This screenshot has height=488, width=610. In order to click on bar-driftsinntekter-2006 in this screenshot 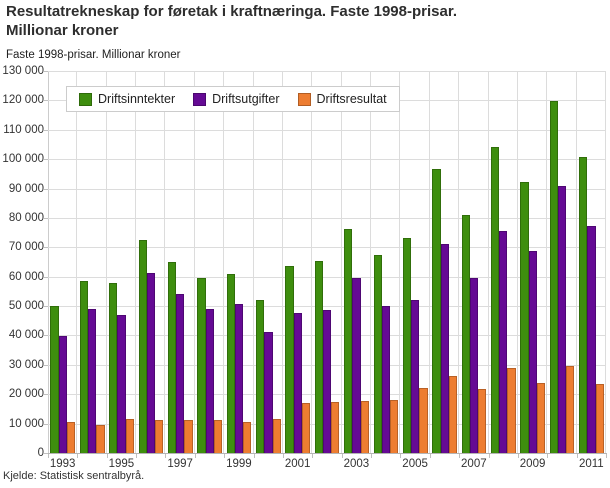, I will do `click(436, 311)`.